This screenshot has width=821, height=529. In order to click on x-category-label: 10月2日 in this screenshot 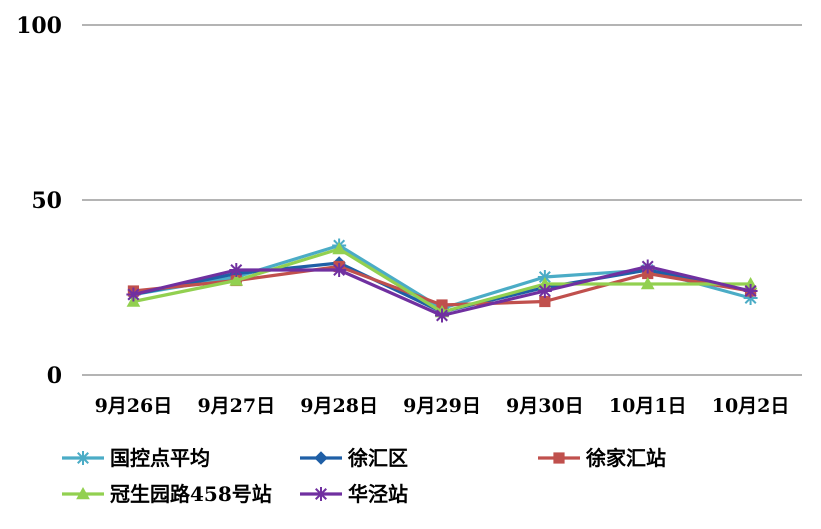, I will do `click(751, 406)`.